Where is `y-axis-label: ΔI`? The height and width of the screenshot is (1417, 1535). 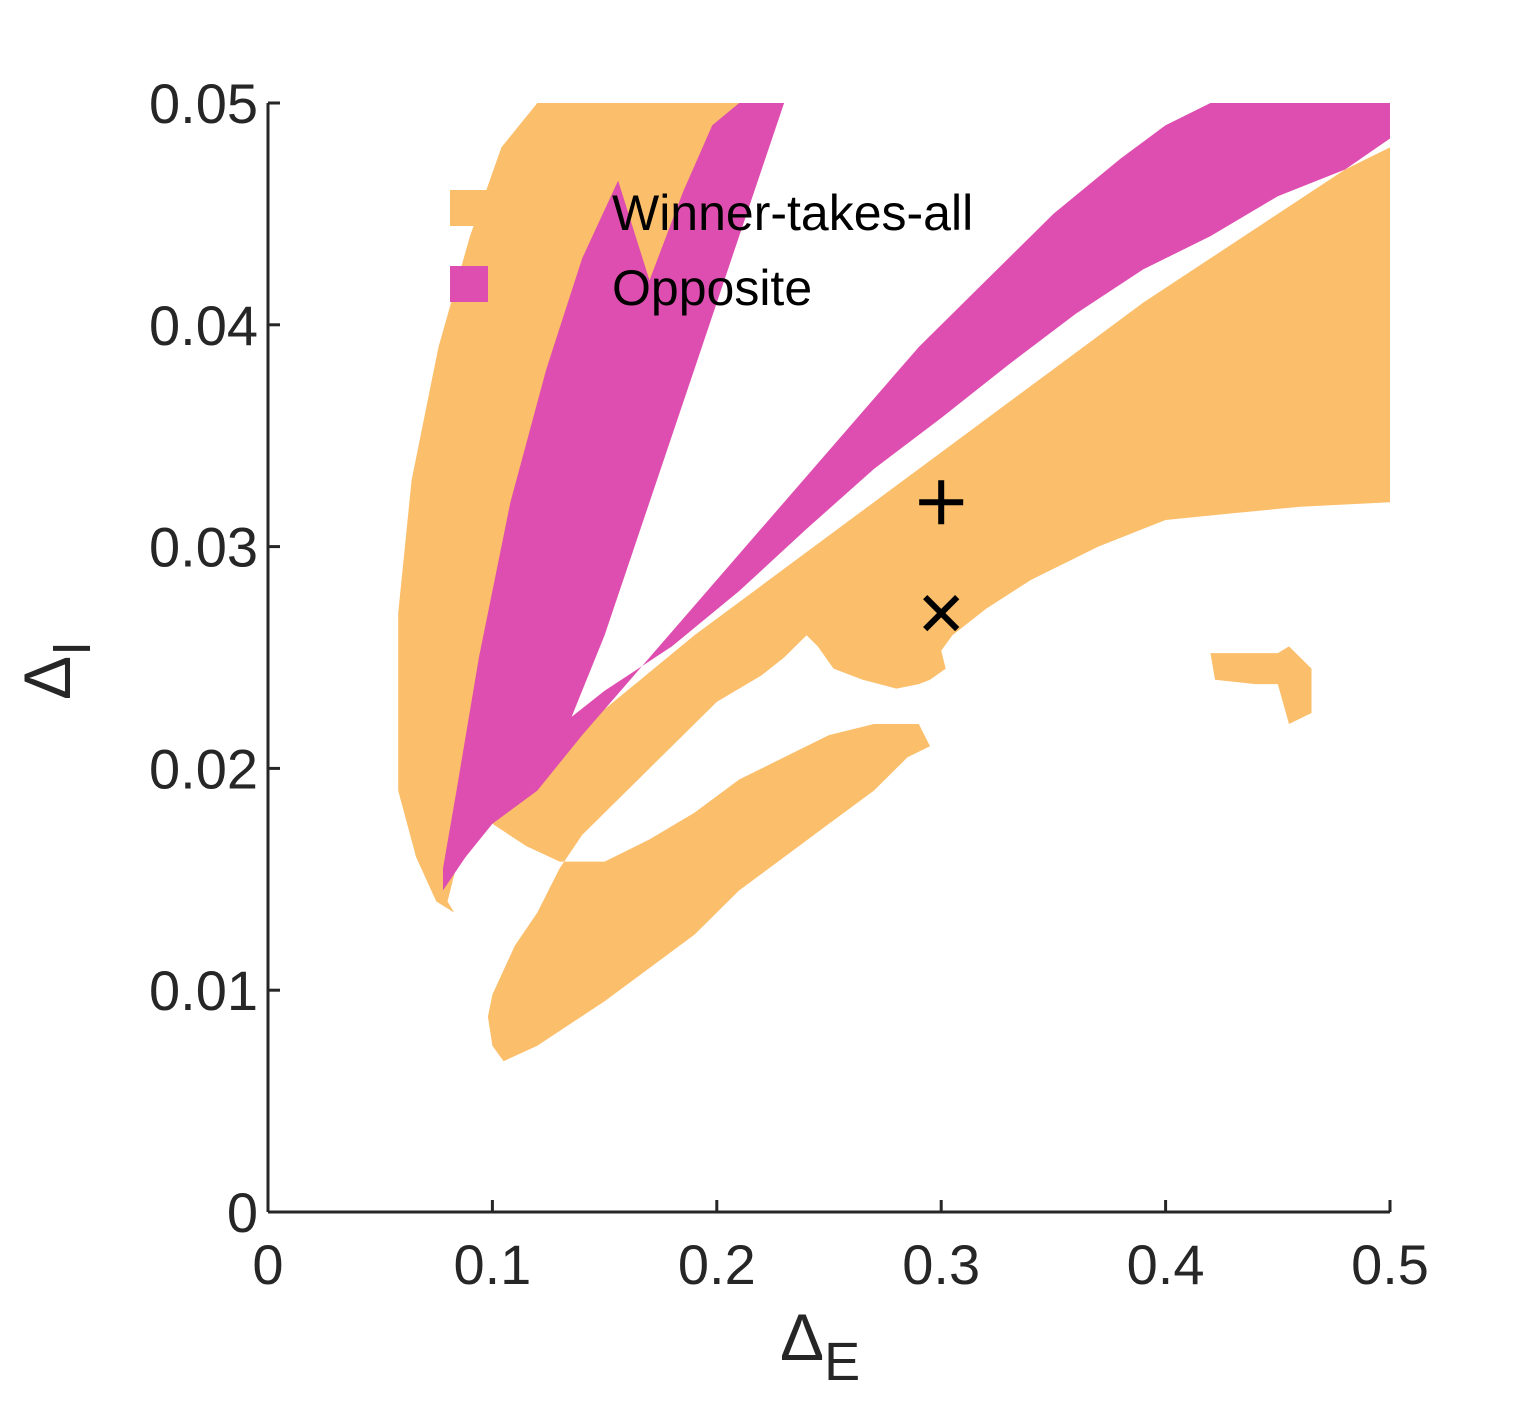
y-axis-label: ΔI is located at coordinates (56, 670).